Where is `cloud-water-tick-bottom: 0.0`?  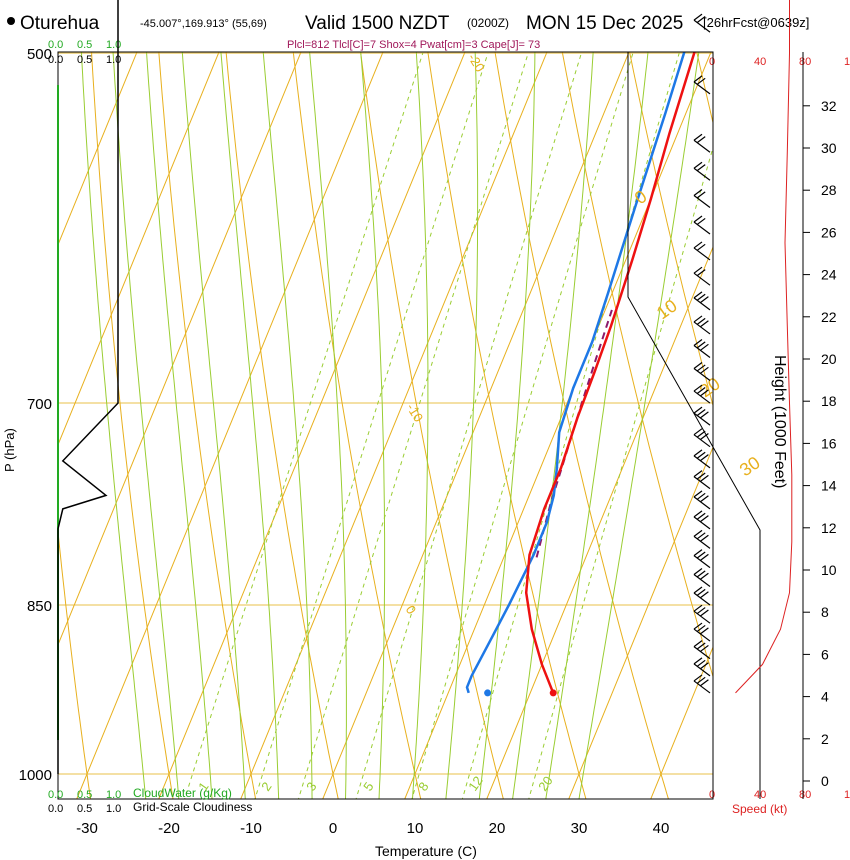 cloud-water-tick-bottom: 0.0 is located at coordinates (55, 795).